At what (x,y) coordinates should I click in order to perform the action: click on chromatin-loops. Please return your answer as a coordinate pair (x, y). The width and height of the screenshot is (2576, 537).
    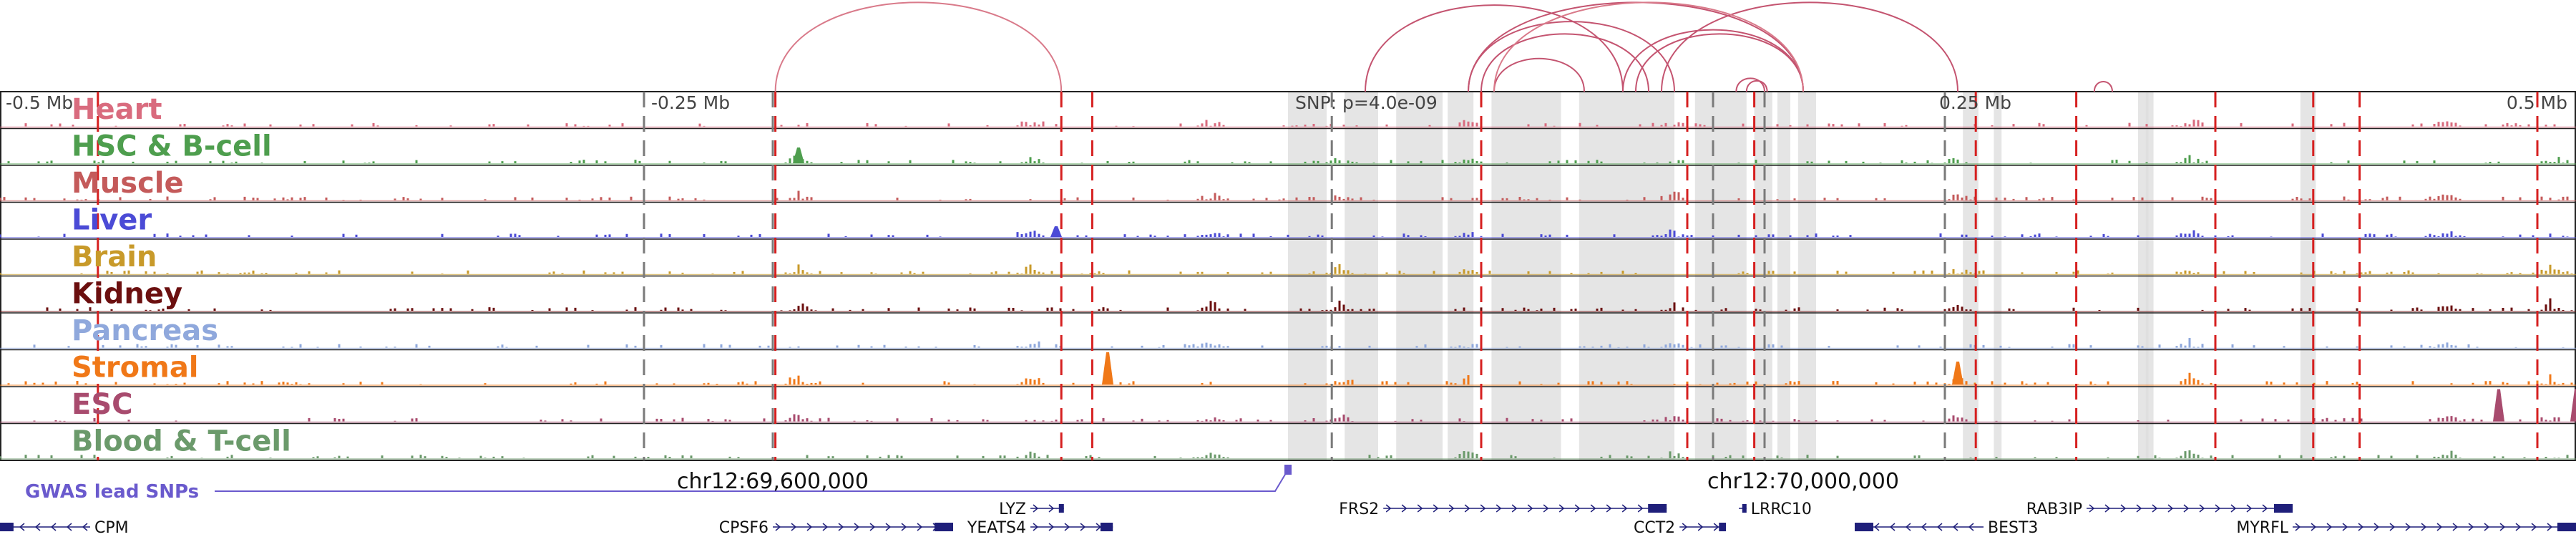
    Looking at the image, I should click on (1443, 46).